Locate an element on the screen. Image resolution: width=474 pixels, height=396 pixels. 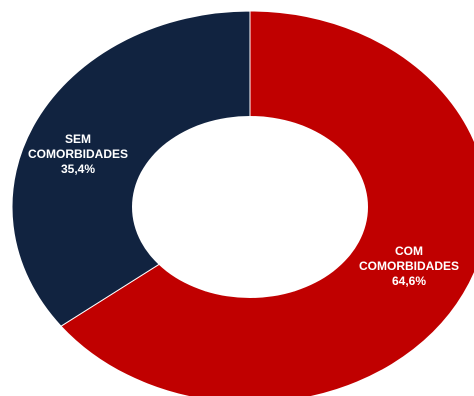
slice-label-com-comorbidades: COM COMORBIDADES 64,6% is located at coordinates (409, 266).